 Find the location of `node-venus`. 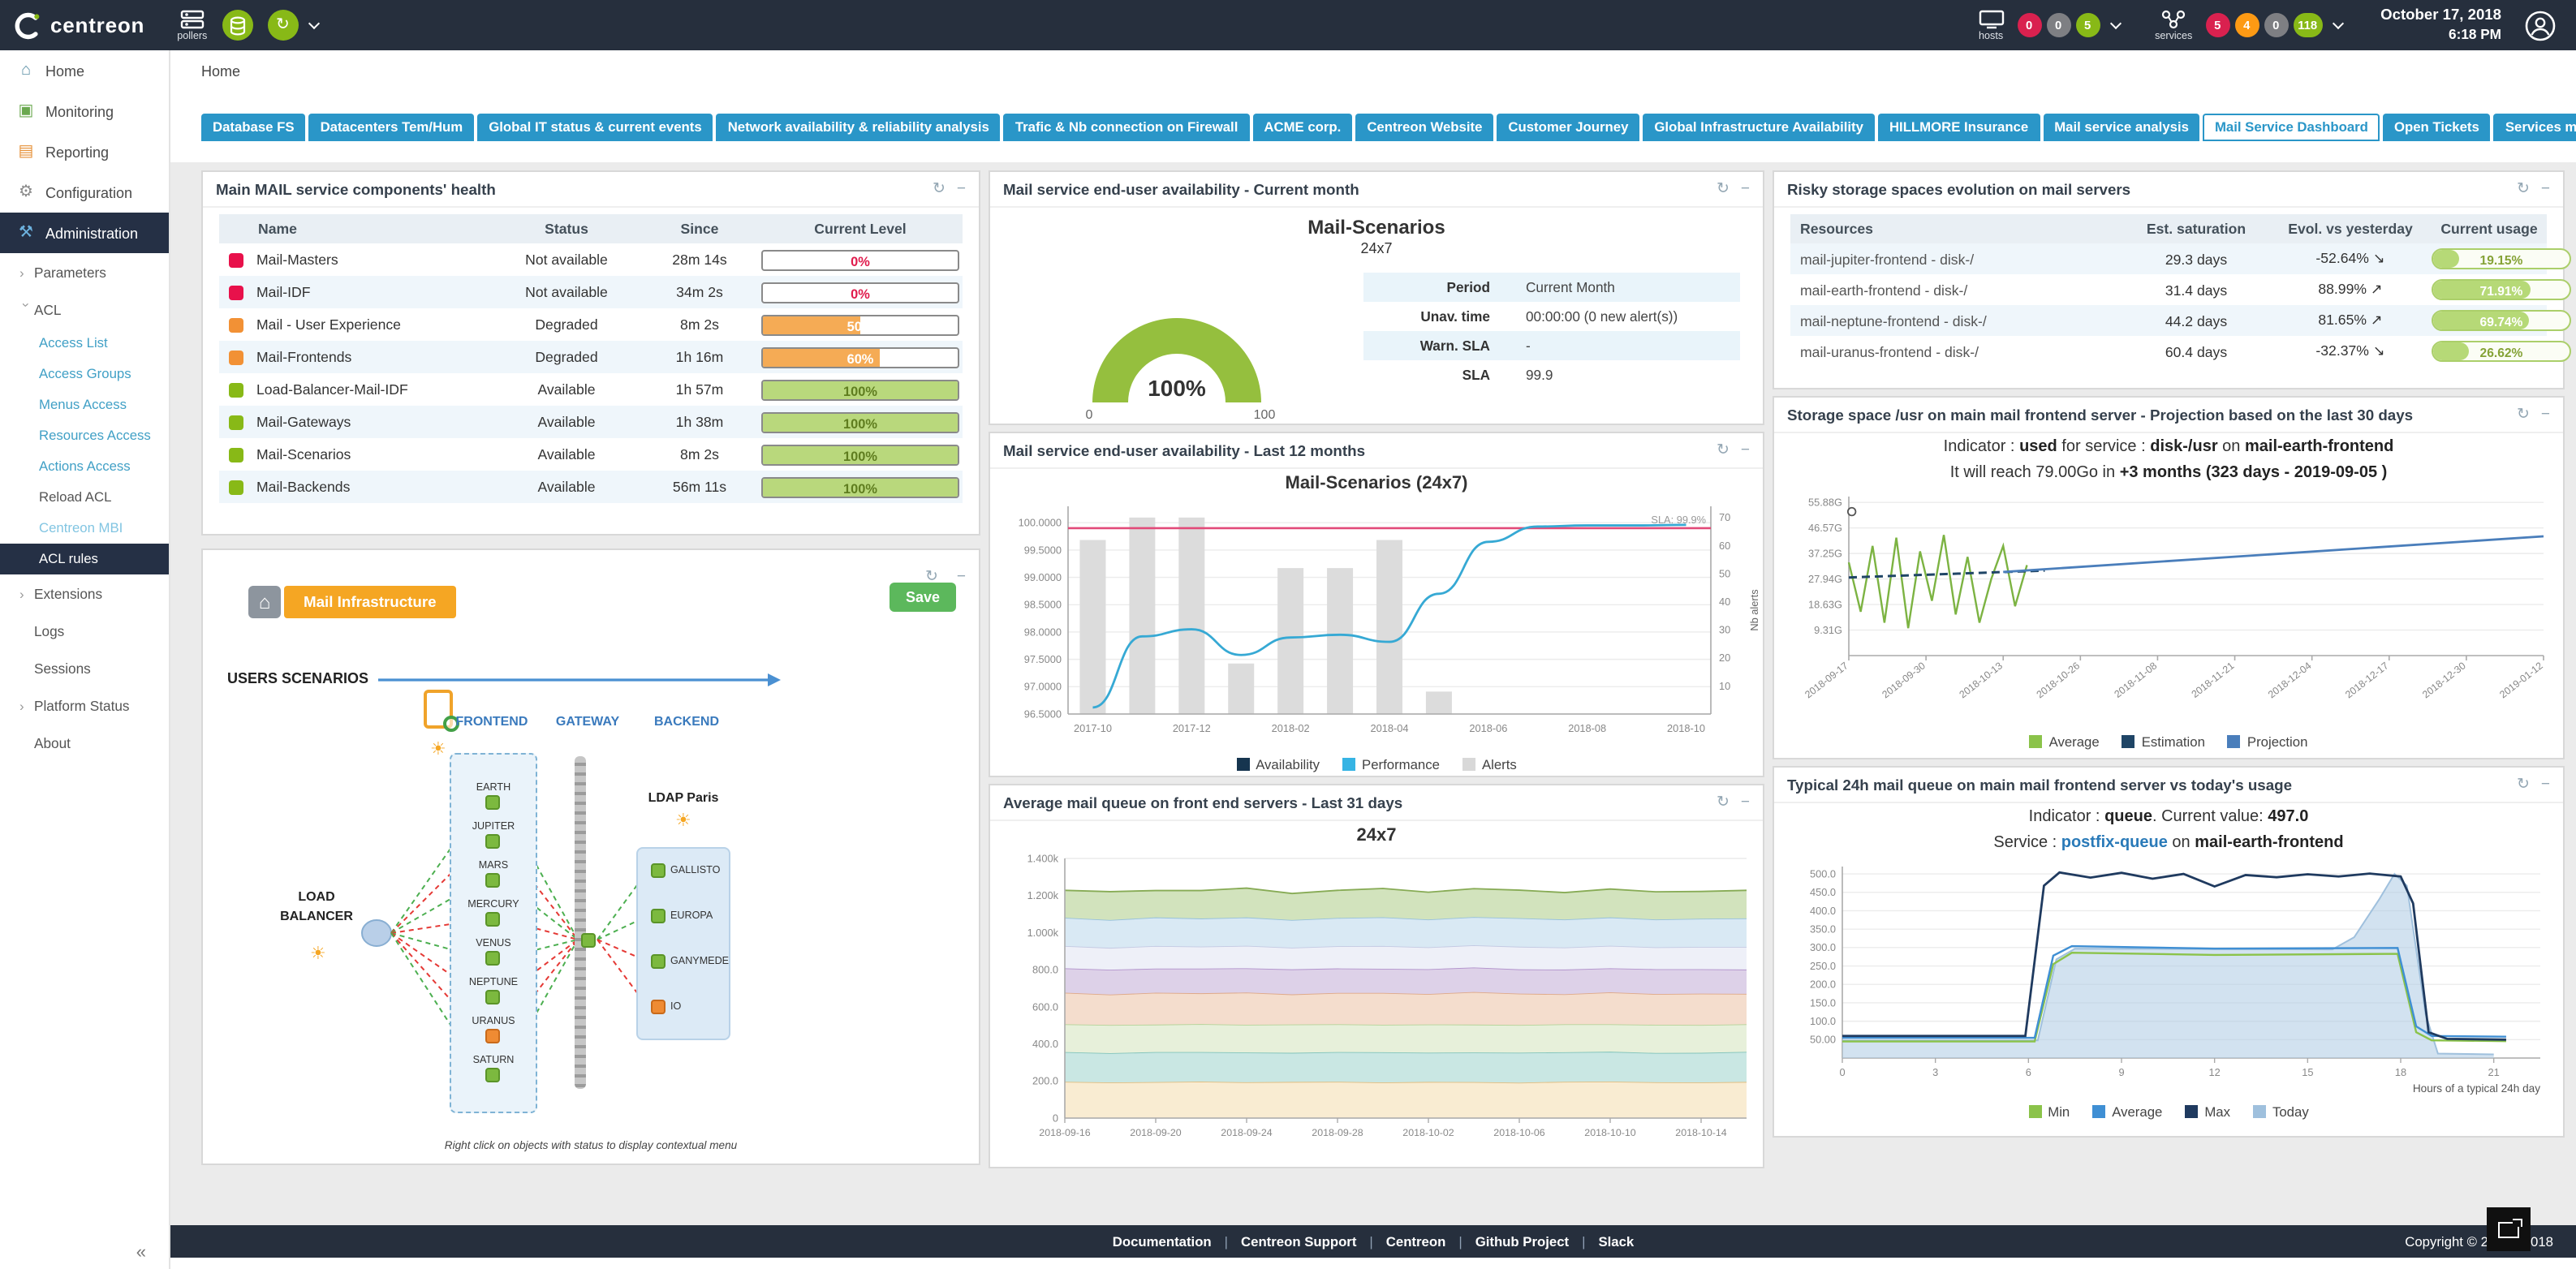

node-venus is located at coordinates (493, 958).